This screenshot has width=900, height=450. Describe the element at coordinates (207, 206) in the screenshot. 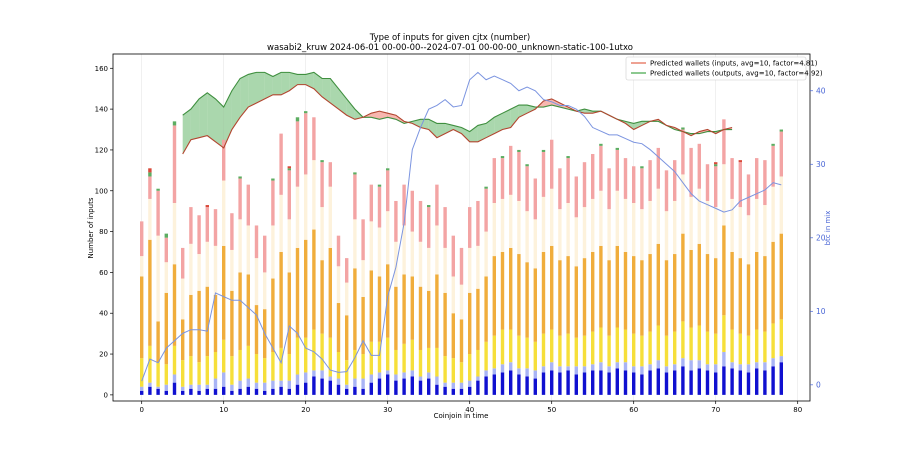

I see `bar-red` at that location.